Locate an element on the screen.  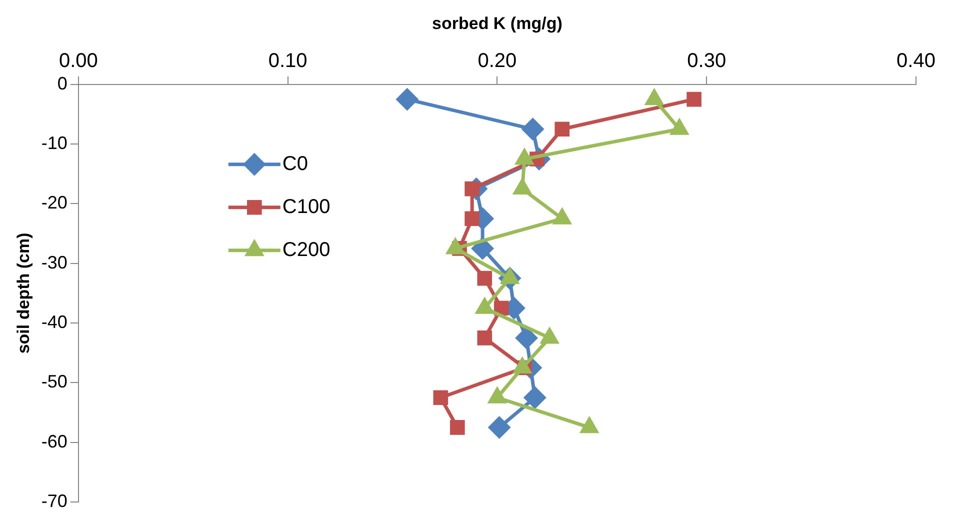
y-tick-label: -40 is located at coordinates (54, 322).